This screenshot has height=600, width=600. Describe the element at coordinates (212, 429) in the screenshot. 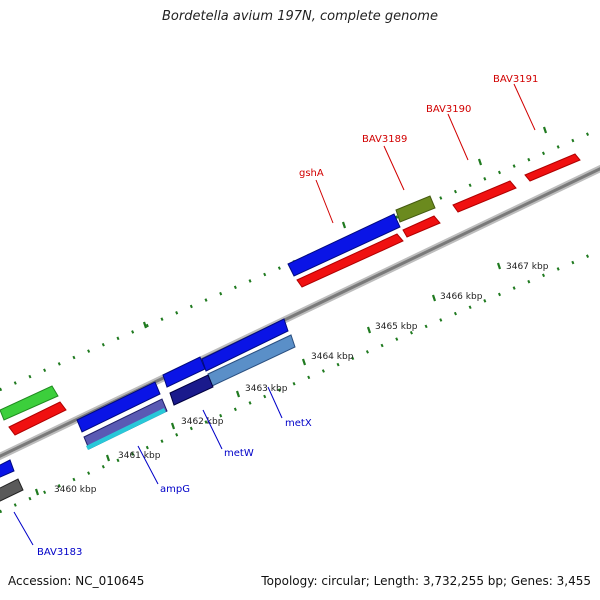

I see `leader-metw` at that location.